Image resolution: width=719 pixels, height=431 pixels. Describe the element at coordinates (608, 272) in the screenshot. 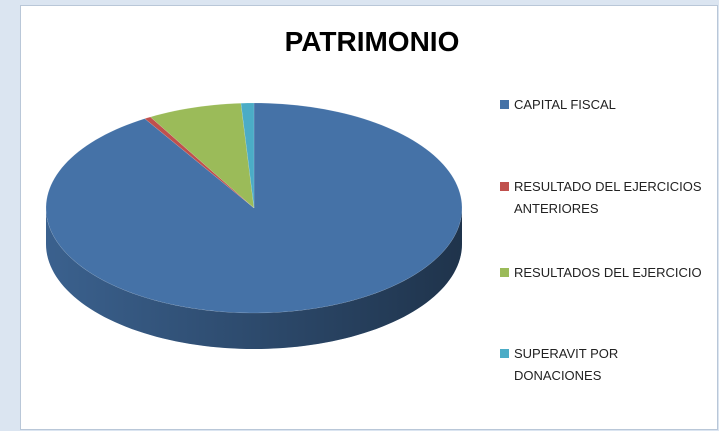

I see `legend-label: RESULTADOS DEL EJERCICIO` at that location.